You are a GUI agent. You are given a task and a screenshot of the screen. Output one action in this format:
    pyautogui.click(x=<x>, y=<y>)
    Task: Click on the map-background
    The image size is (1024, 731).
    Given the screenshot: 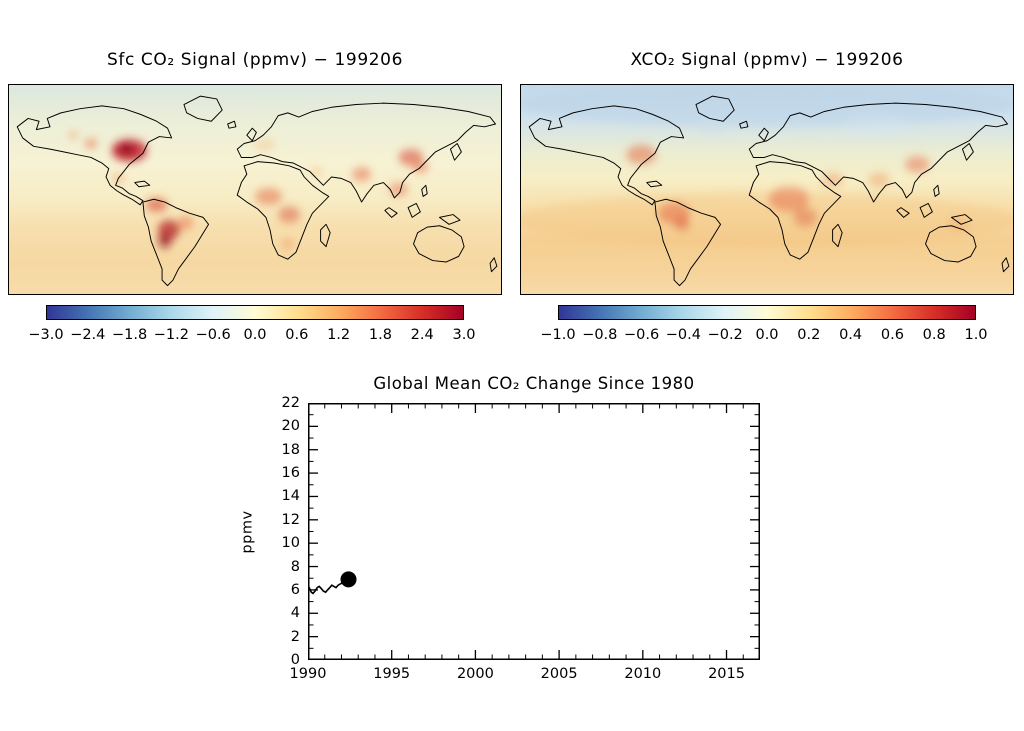 What is the action you would take?
    pyautogui.click(x=255, y=189)
    